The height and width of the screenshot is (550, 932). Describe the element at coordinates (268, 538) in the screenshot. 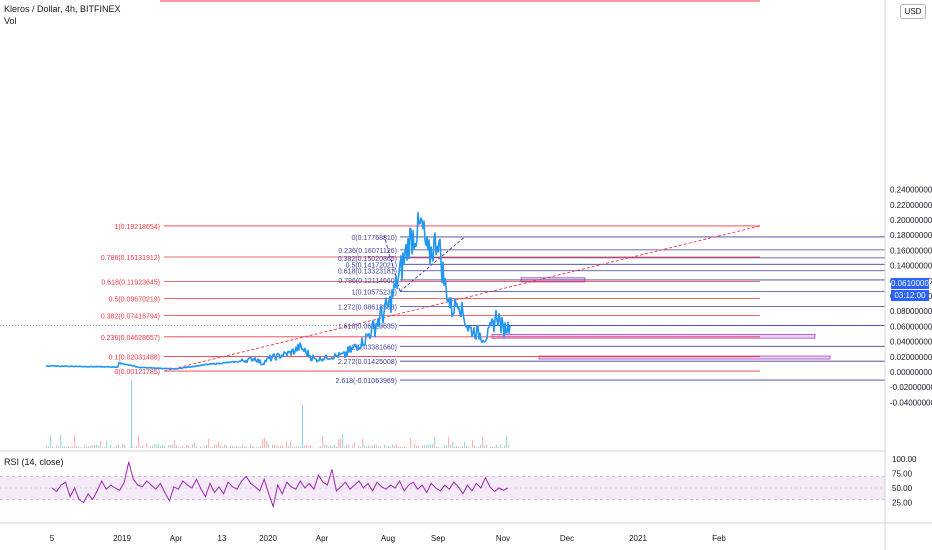

I see `x-tick-label: 2020` at that location.